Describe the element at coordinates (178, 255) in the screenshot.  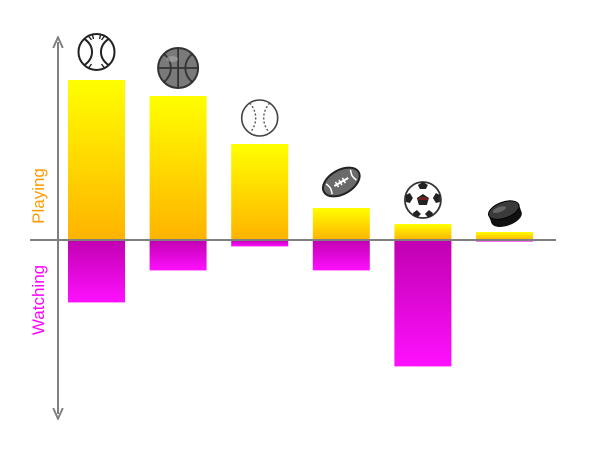
I see `watching-bar-basketball` at that location.